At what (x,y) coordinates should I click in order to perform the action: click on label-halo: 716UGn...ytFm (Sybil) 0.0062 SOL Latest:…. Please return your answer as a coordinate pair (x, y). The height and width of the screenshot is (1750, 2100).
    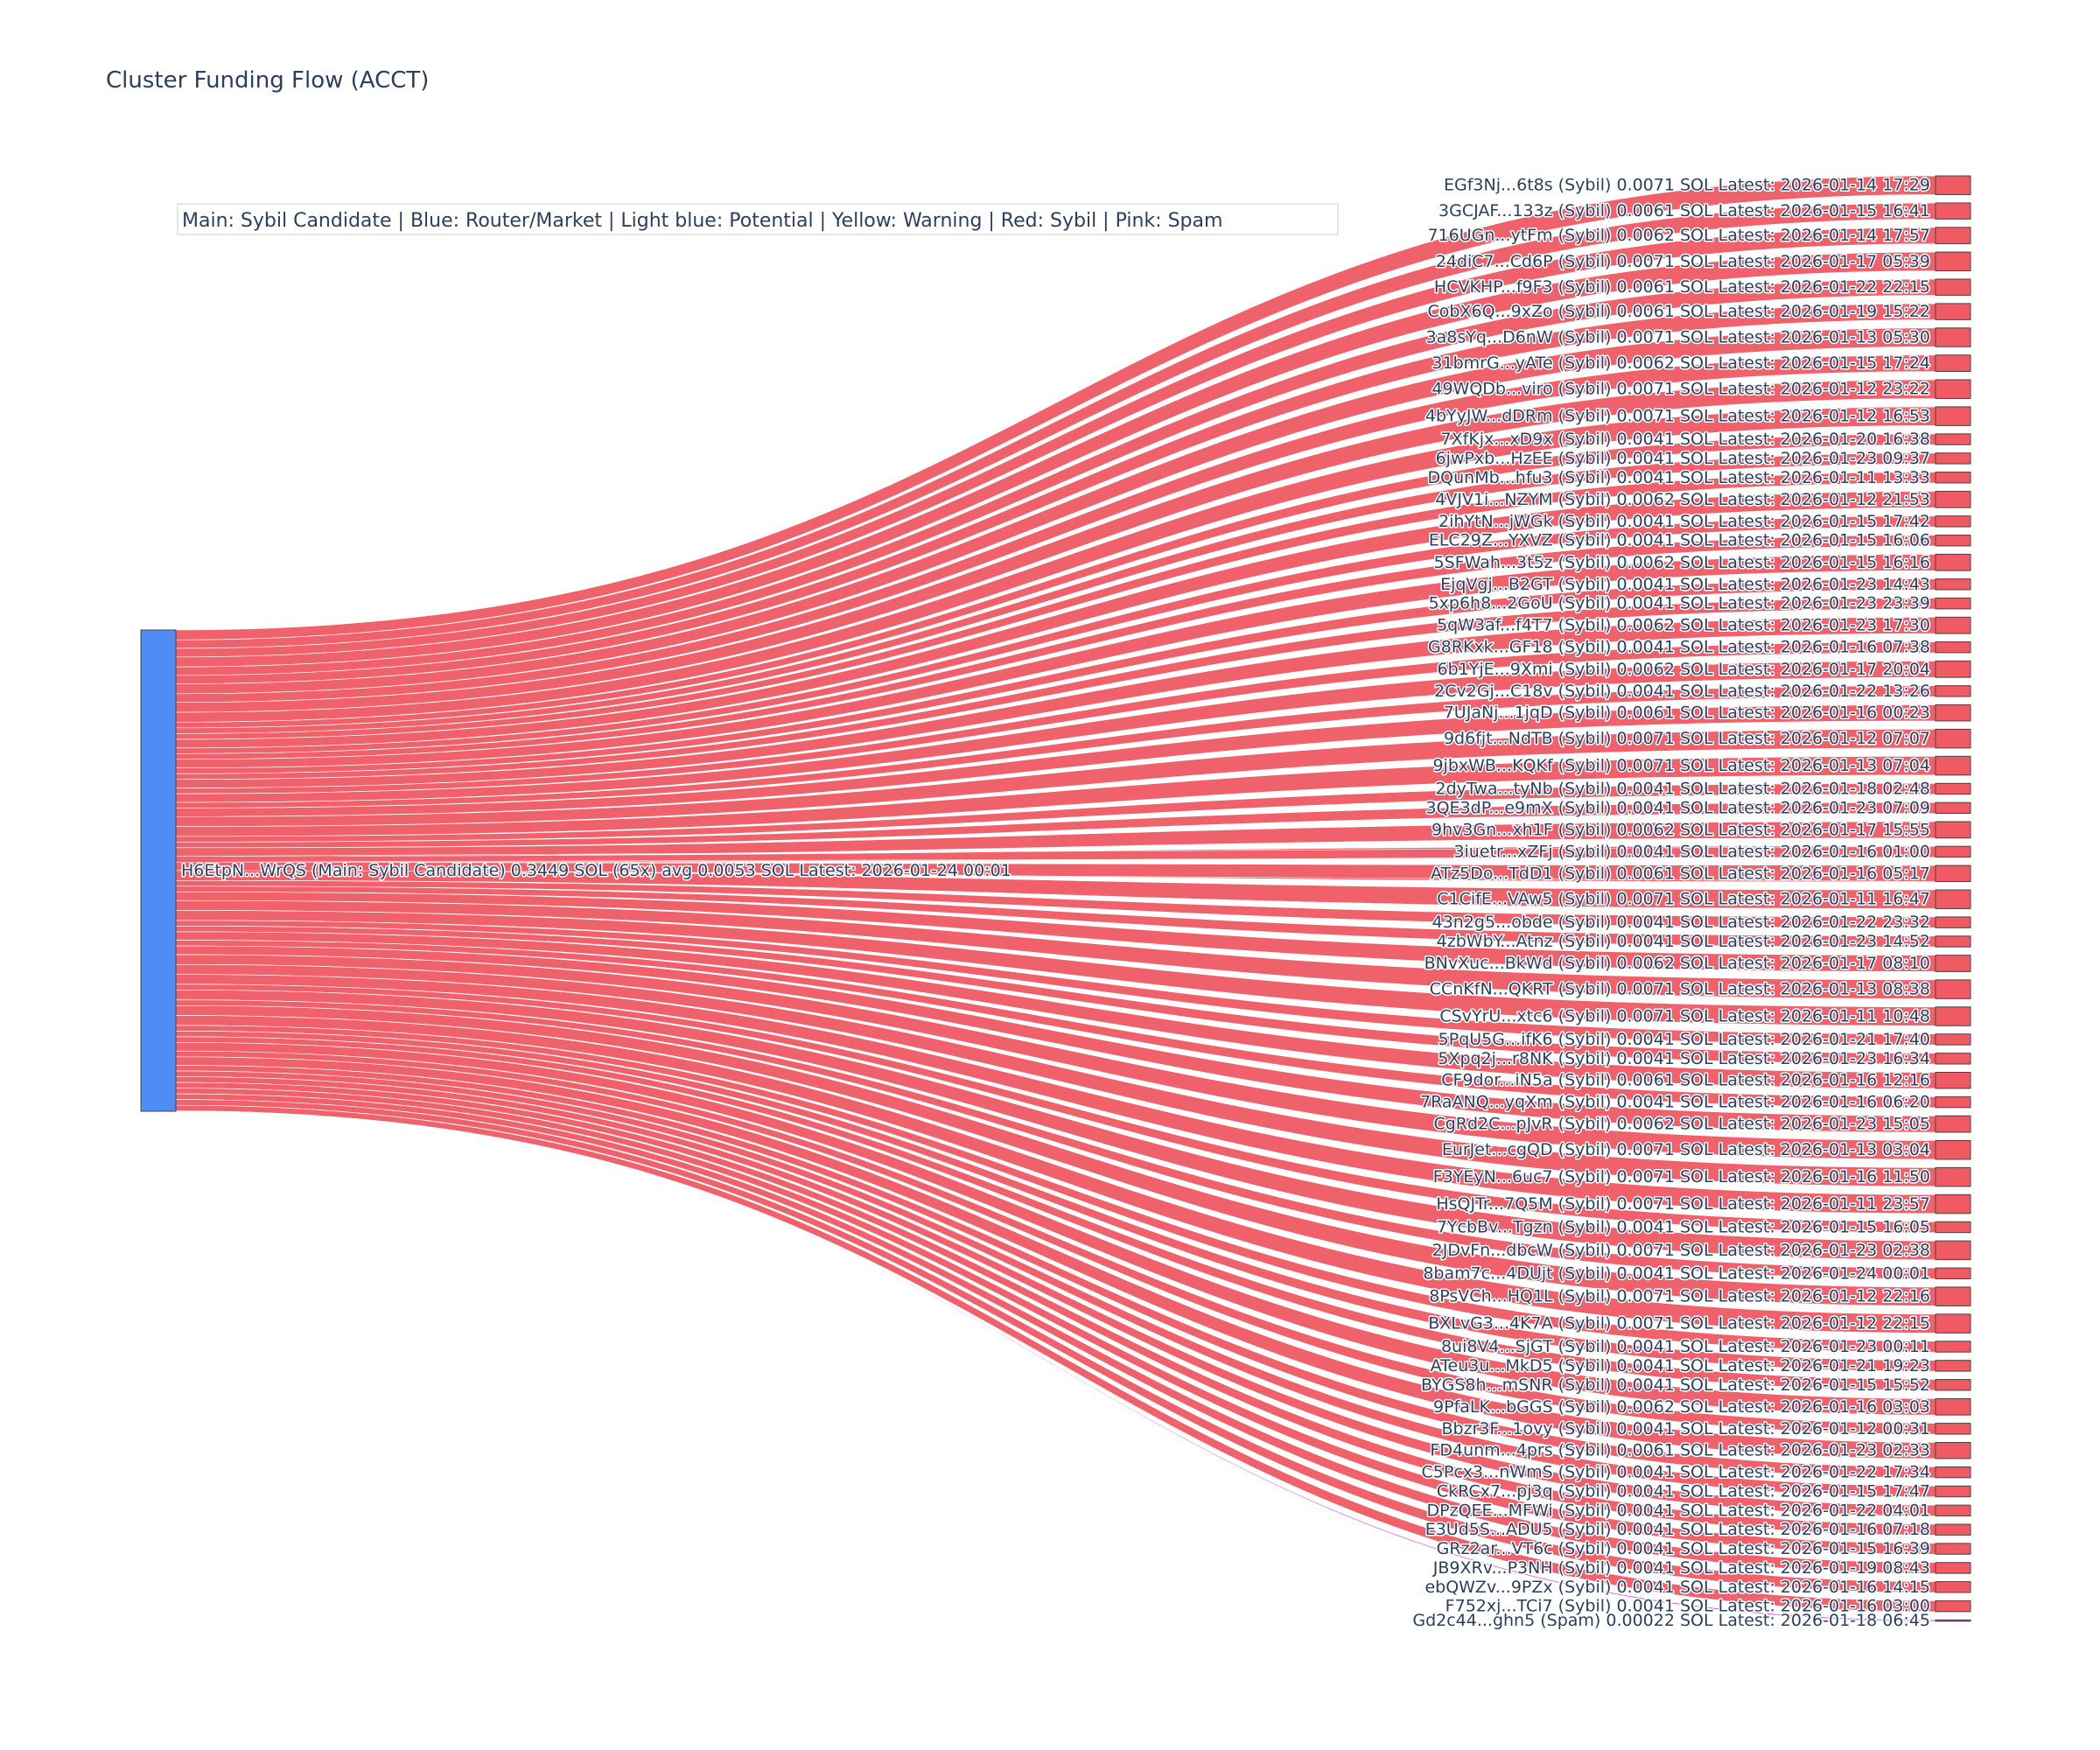
    Looking at the image, I should click on (1678, 235).